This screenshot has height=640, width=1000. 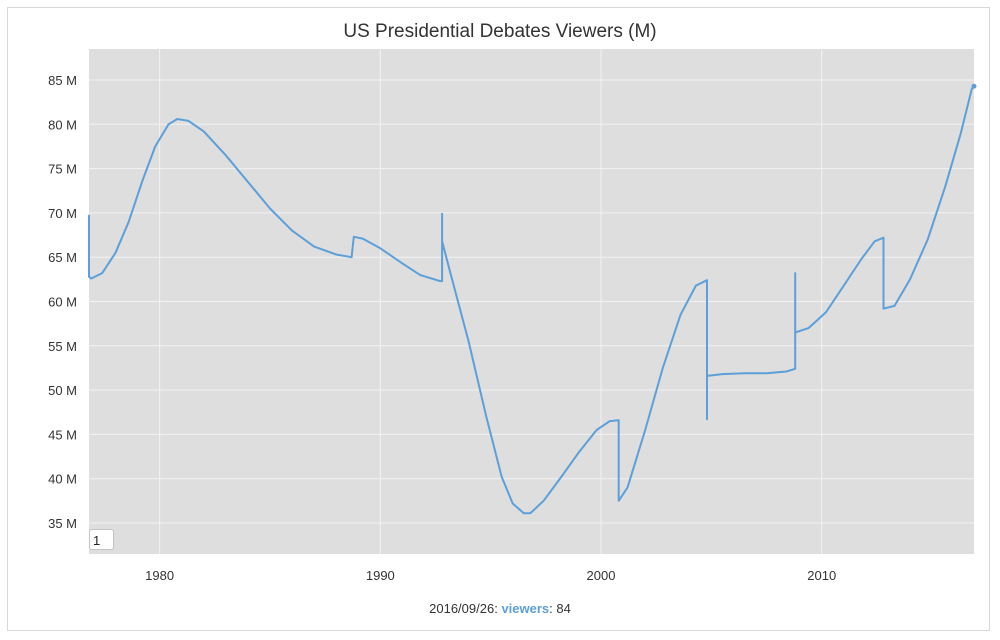 I want to click on x-tick-label: 1990, so click(x=380, y=575).